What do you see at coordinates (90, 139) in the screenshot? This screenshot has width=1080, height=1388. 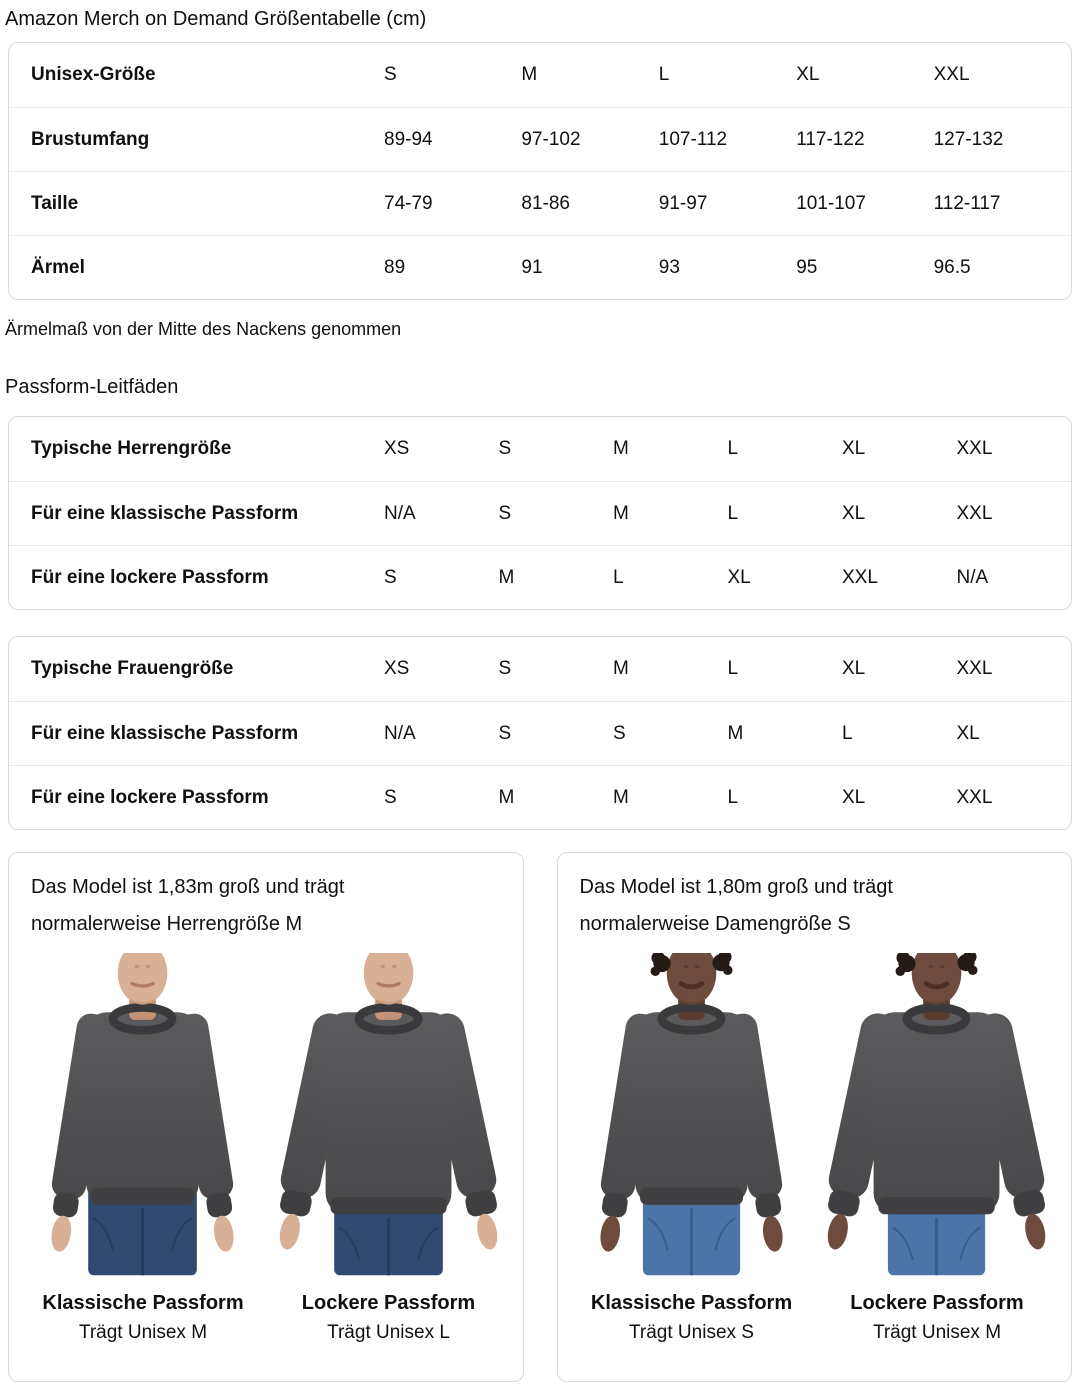 I see `row-label: Brustumfang` at bounding box center [90, 139].